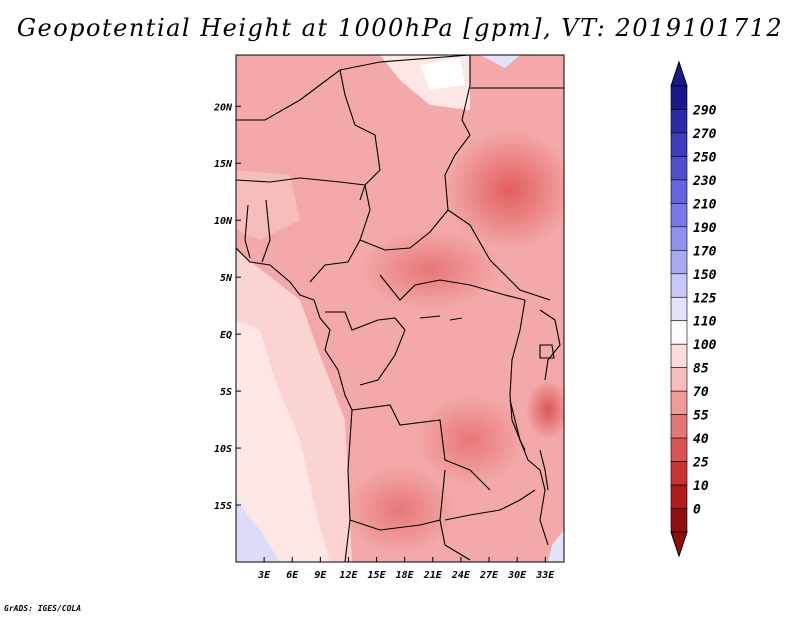  I want to click on colorbar-bottom-arrow, so click(679, 544).